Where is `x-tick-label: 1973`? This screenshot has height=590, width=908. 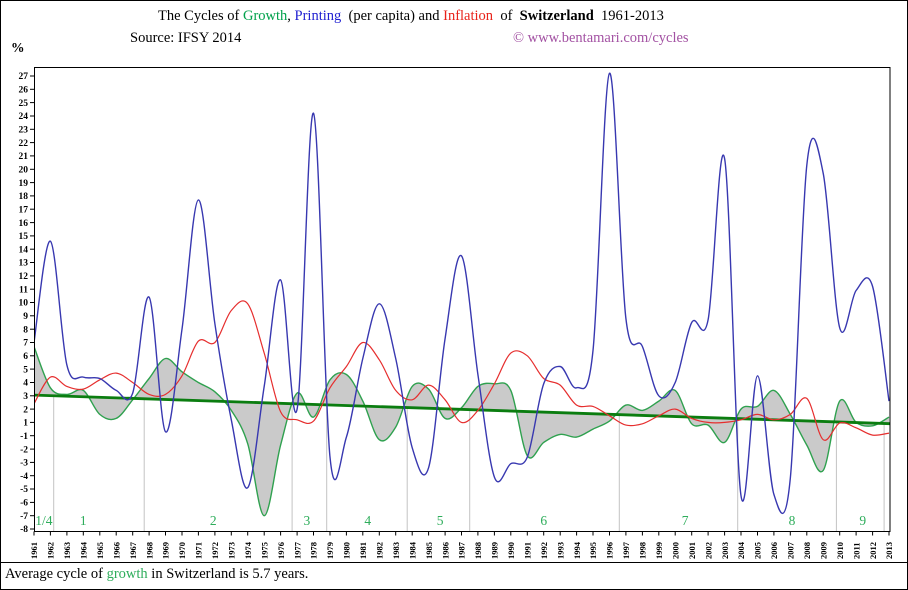
x-tick-label: 1973 is located at coordinates (232, 550).